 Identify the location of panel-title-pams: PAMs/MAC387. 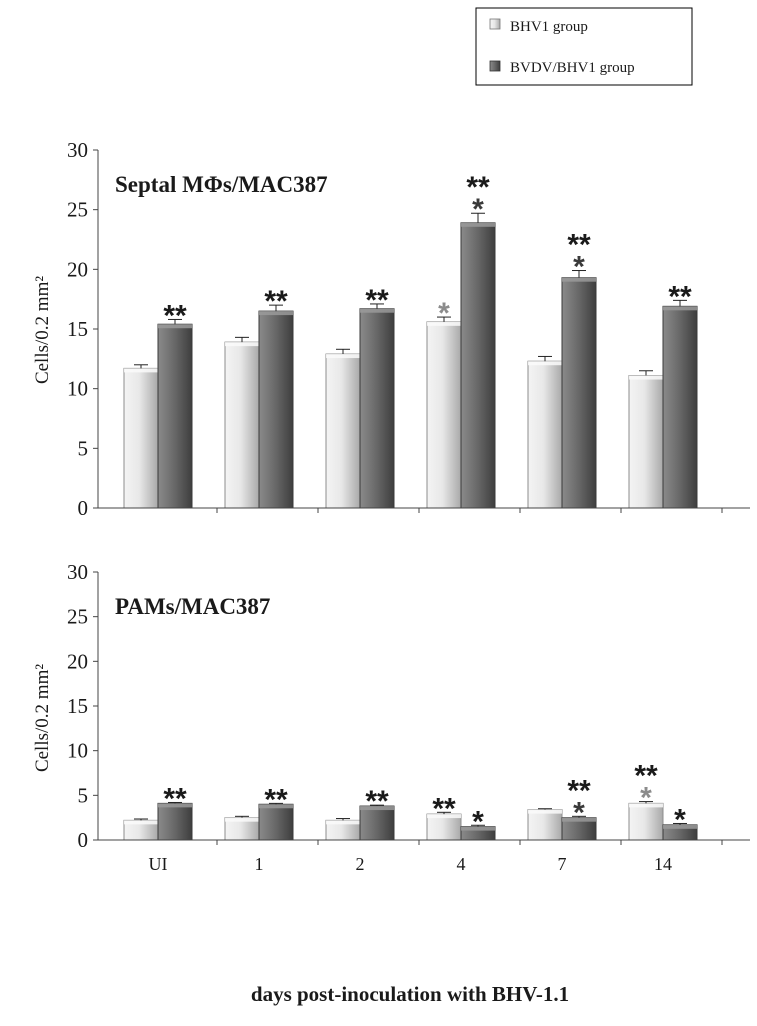
(192, 606).